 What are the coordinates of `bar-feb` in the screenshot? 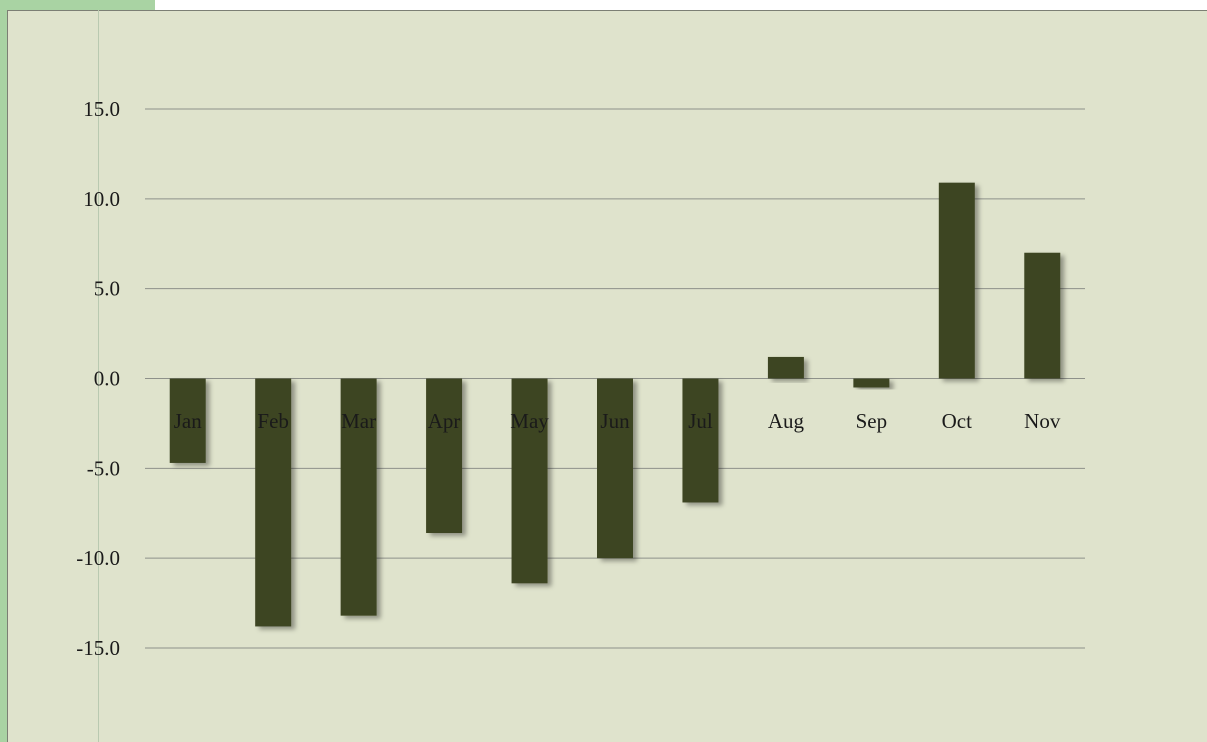 It's located at (273, 502).